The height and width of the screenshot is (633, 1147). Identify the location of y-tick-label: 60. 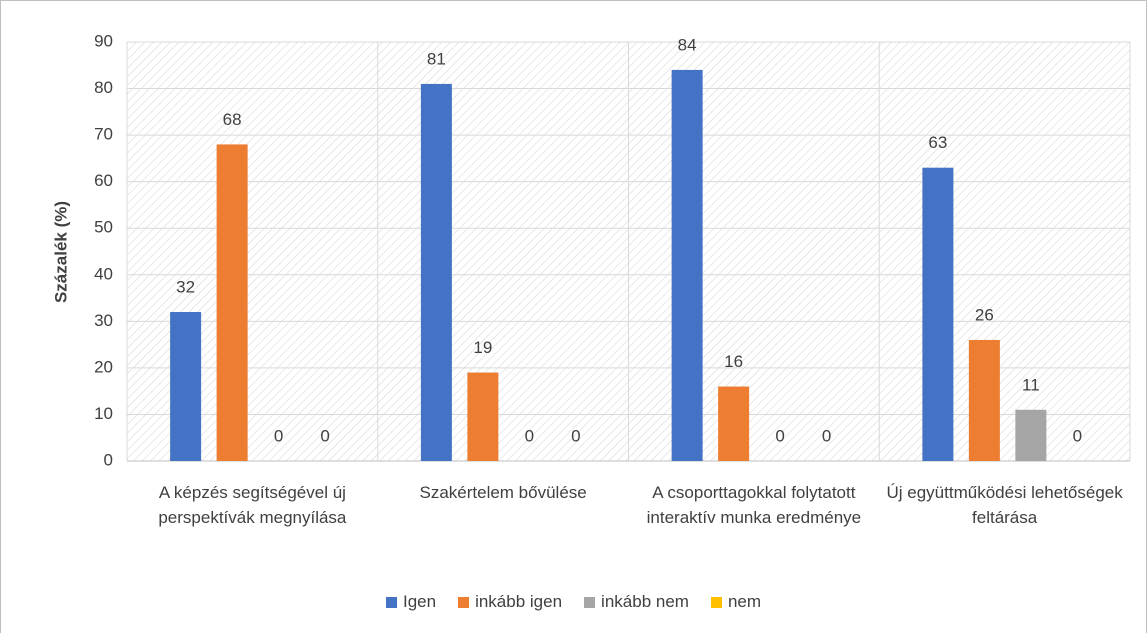
(103, 180).